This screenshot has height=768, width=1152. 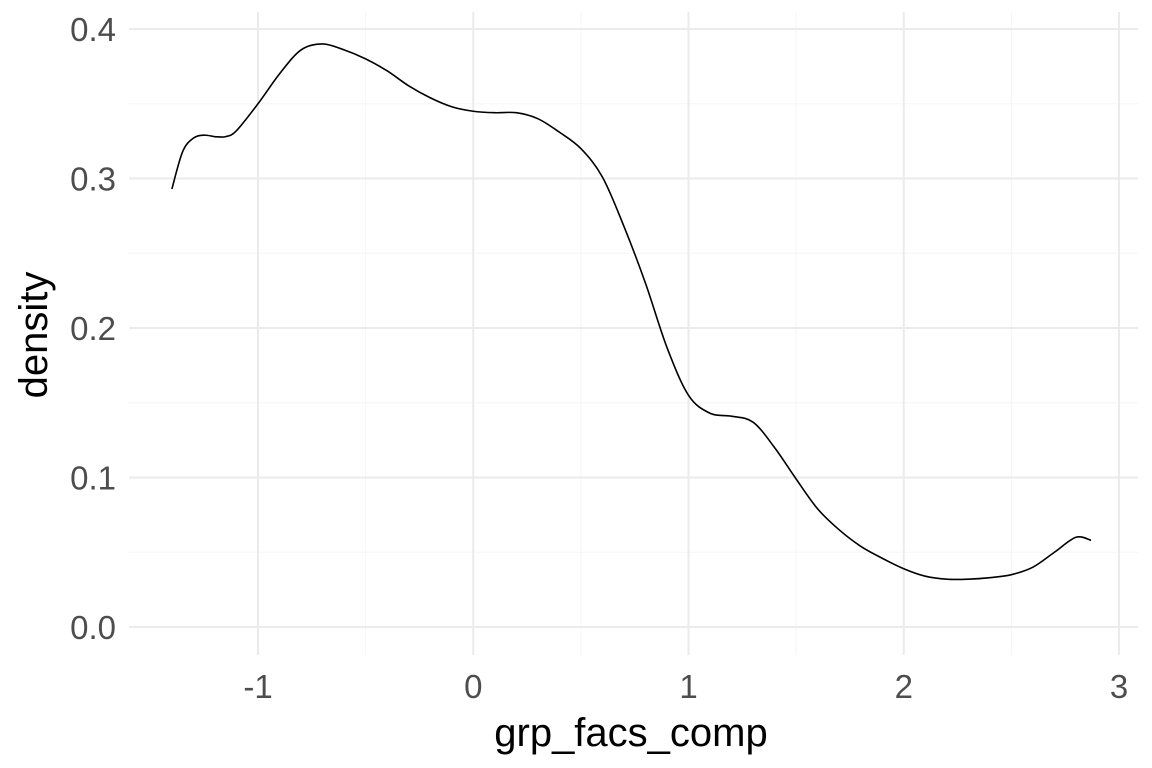 What do you see at coordinates (630, 733) in the screenshot?
I see `x-axis-title: grp_facs_comp` at bounding box center [630, 733].